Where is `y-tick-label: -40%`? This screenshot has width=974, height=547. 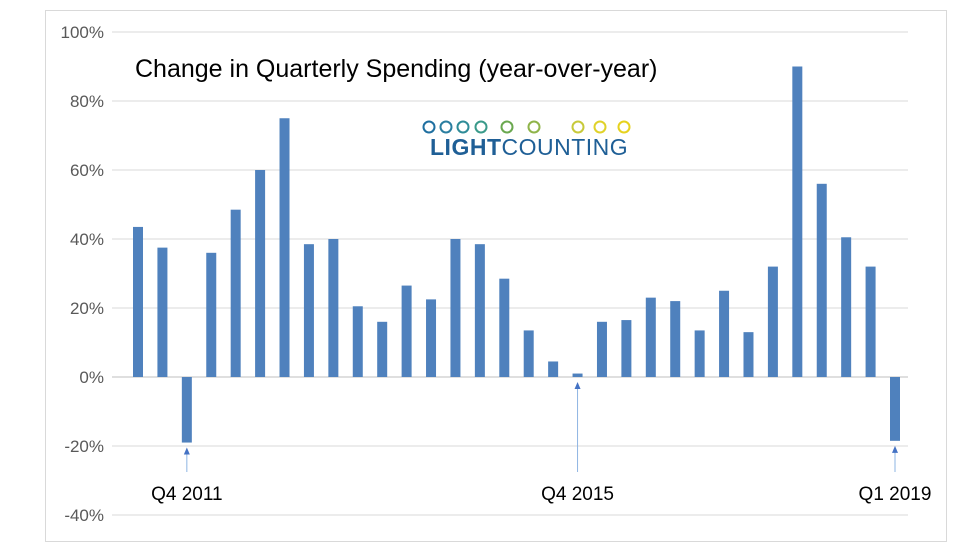 y-tick-label: -40% is located at coordinates (84, 515).